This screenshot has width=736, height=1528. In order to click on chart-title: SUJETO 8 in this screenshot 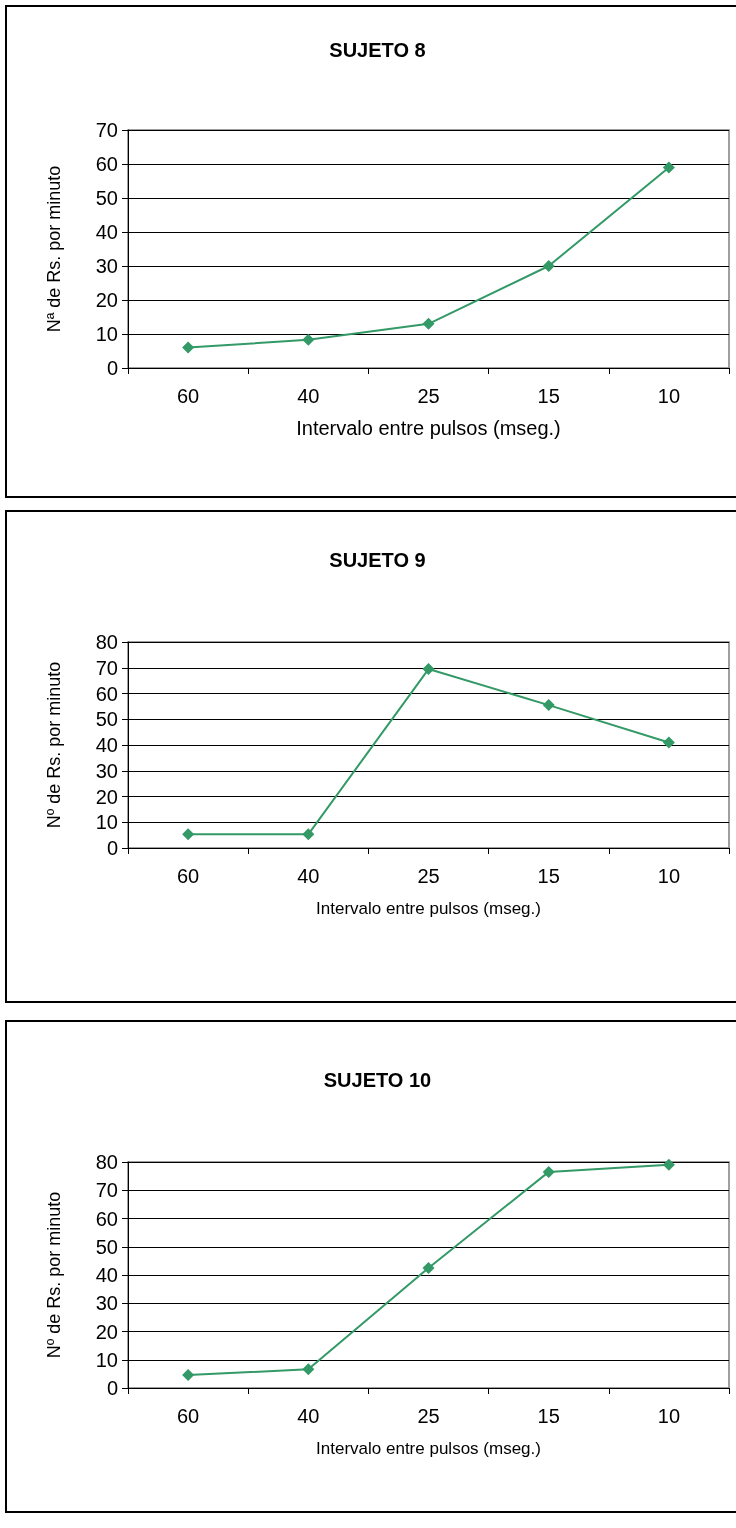, I will do `click(377, 50)`.